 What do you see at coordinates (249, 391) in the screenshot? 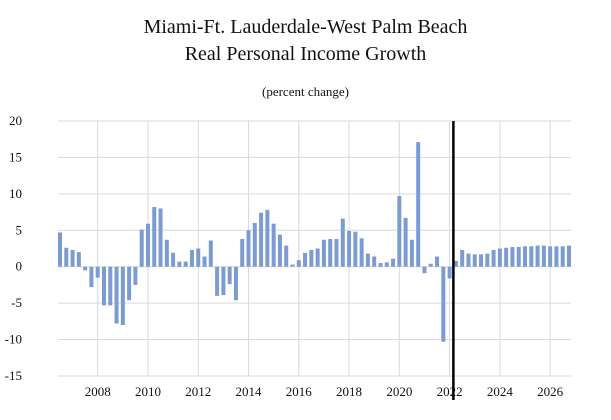
I see `x-tick-label: 2014` at bounding box center [249, 391].